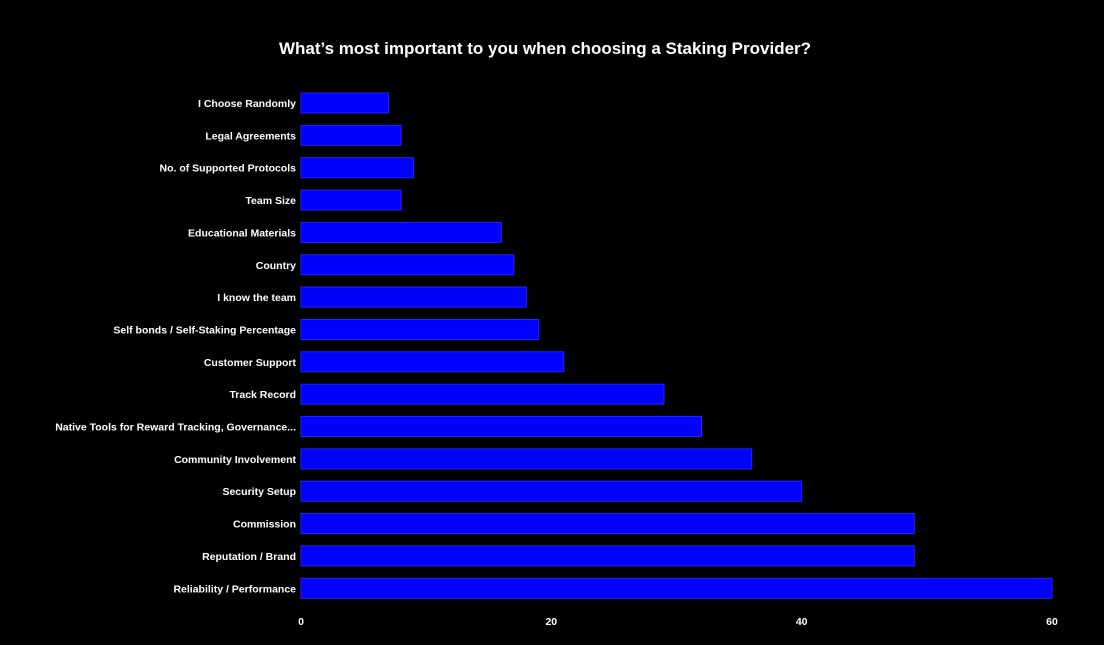  I want to click on category-label-team-size: Team Size, so click(270, 201).